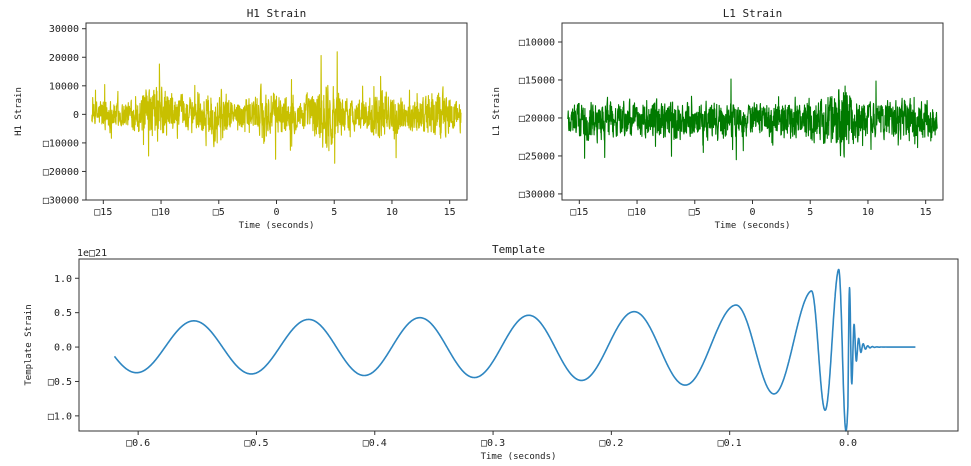  Describe the element at coordinates (277, 226) in the screenshot. I see `h1-x-axis-label: Time (seconds)` at that location.